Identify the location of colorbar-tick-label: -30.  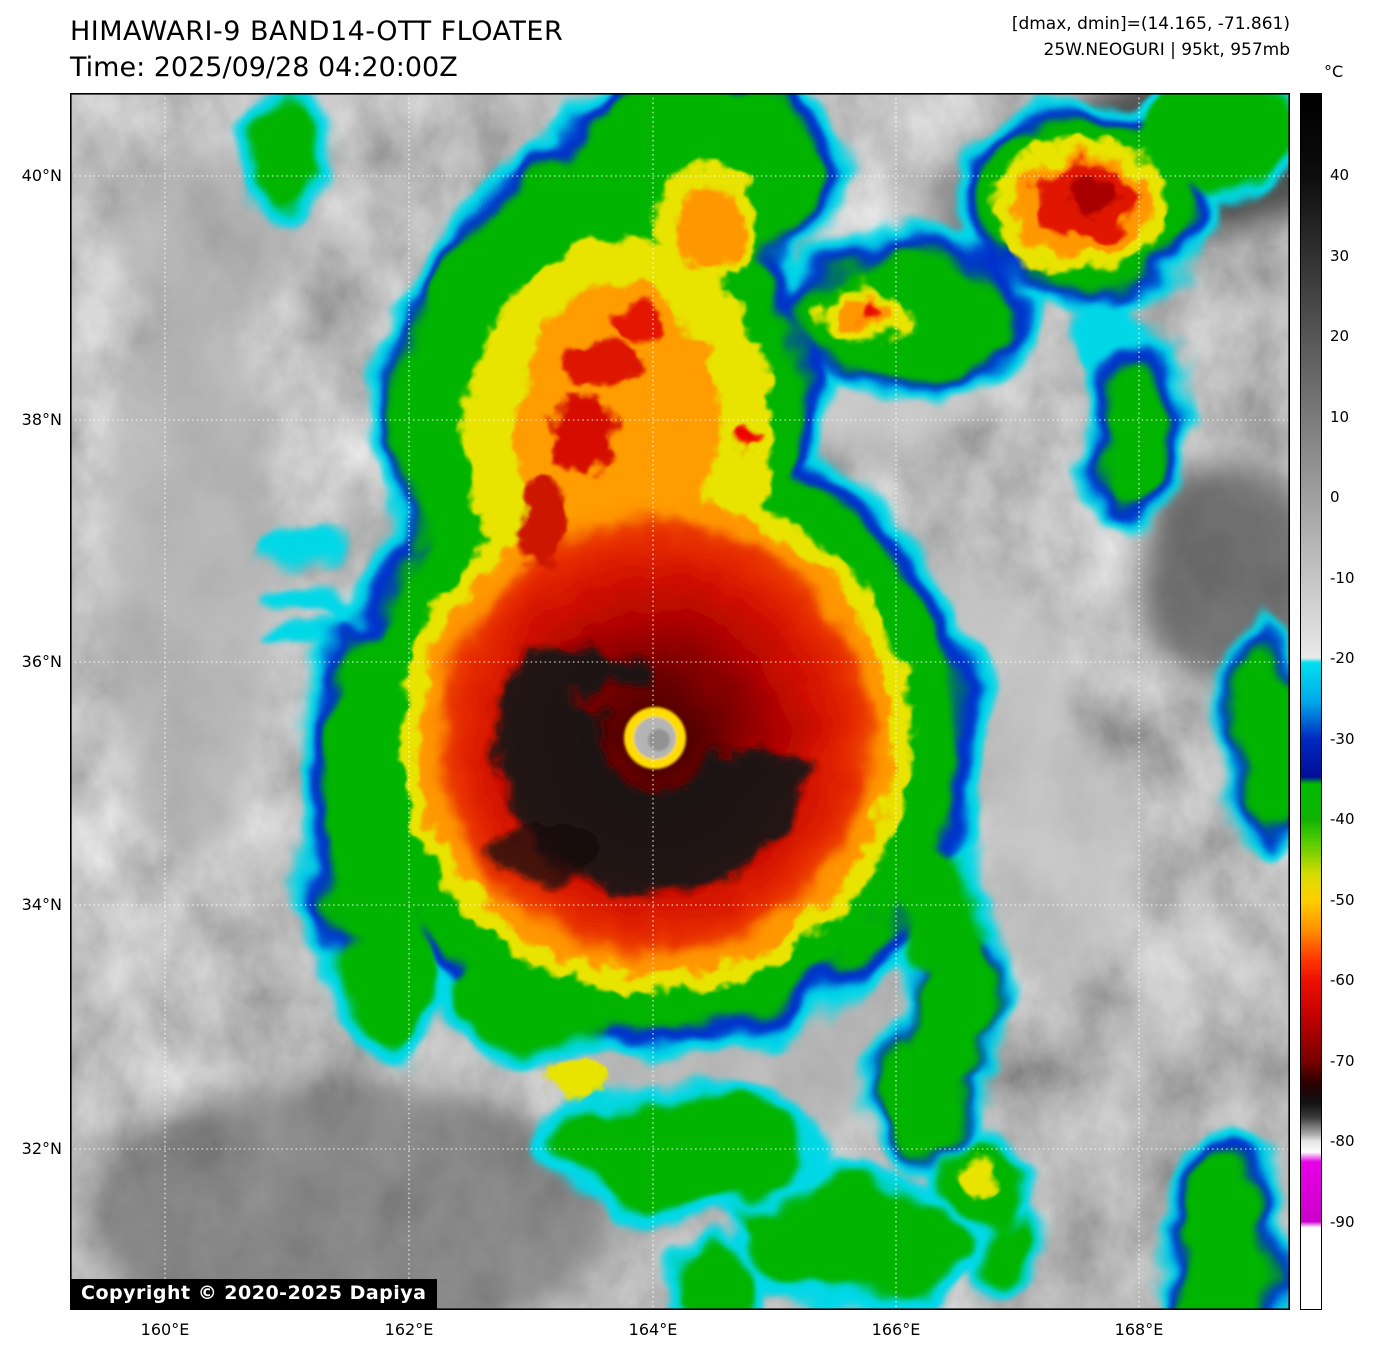
(1342, 739).